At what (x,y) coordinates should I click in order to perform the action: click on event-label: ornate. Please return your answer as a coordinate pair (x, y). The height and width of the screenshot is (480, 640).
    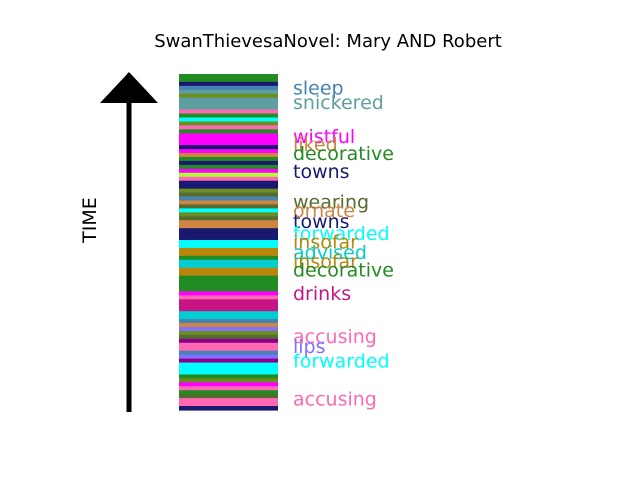
    Looking at the image, I should click on (324, 211).